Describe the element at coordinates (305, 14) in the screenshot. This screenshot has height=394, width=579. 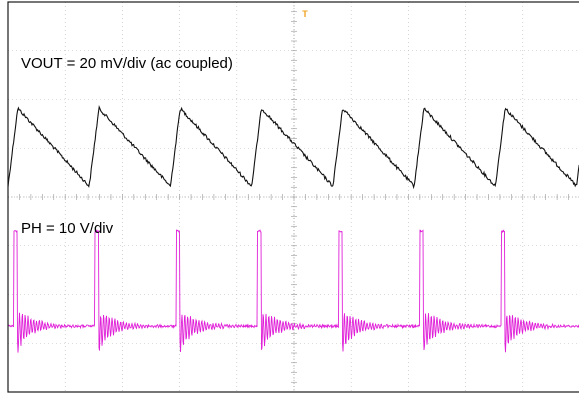
I see `trigger-marker: T` at that location.